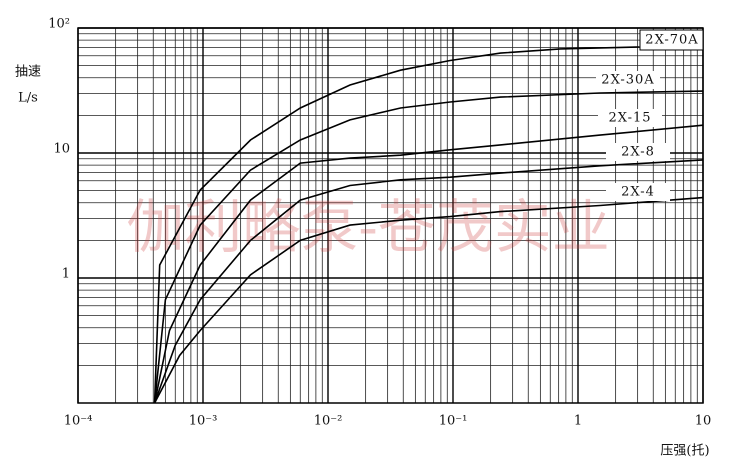  I want to click on series-label: 2X-8, so click(638, 152).